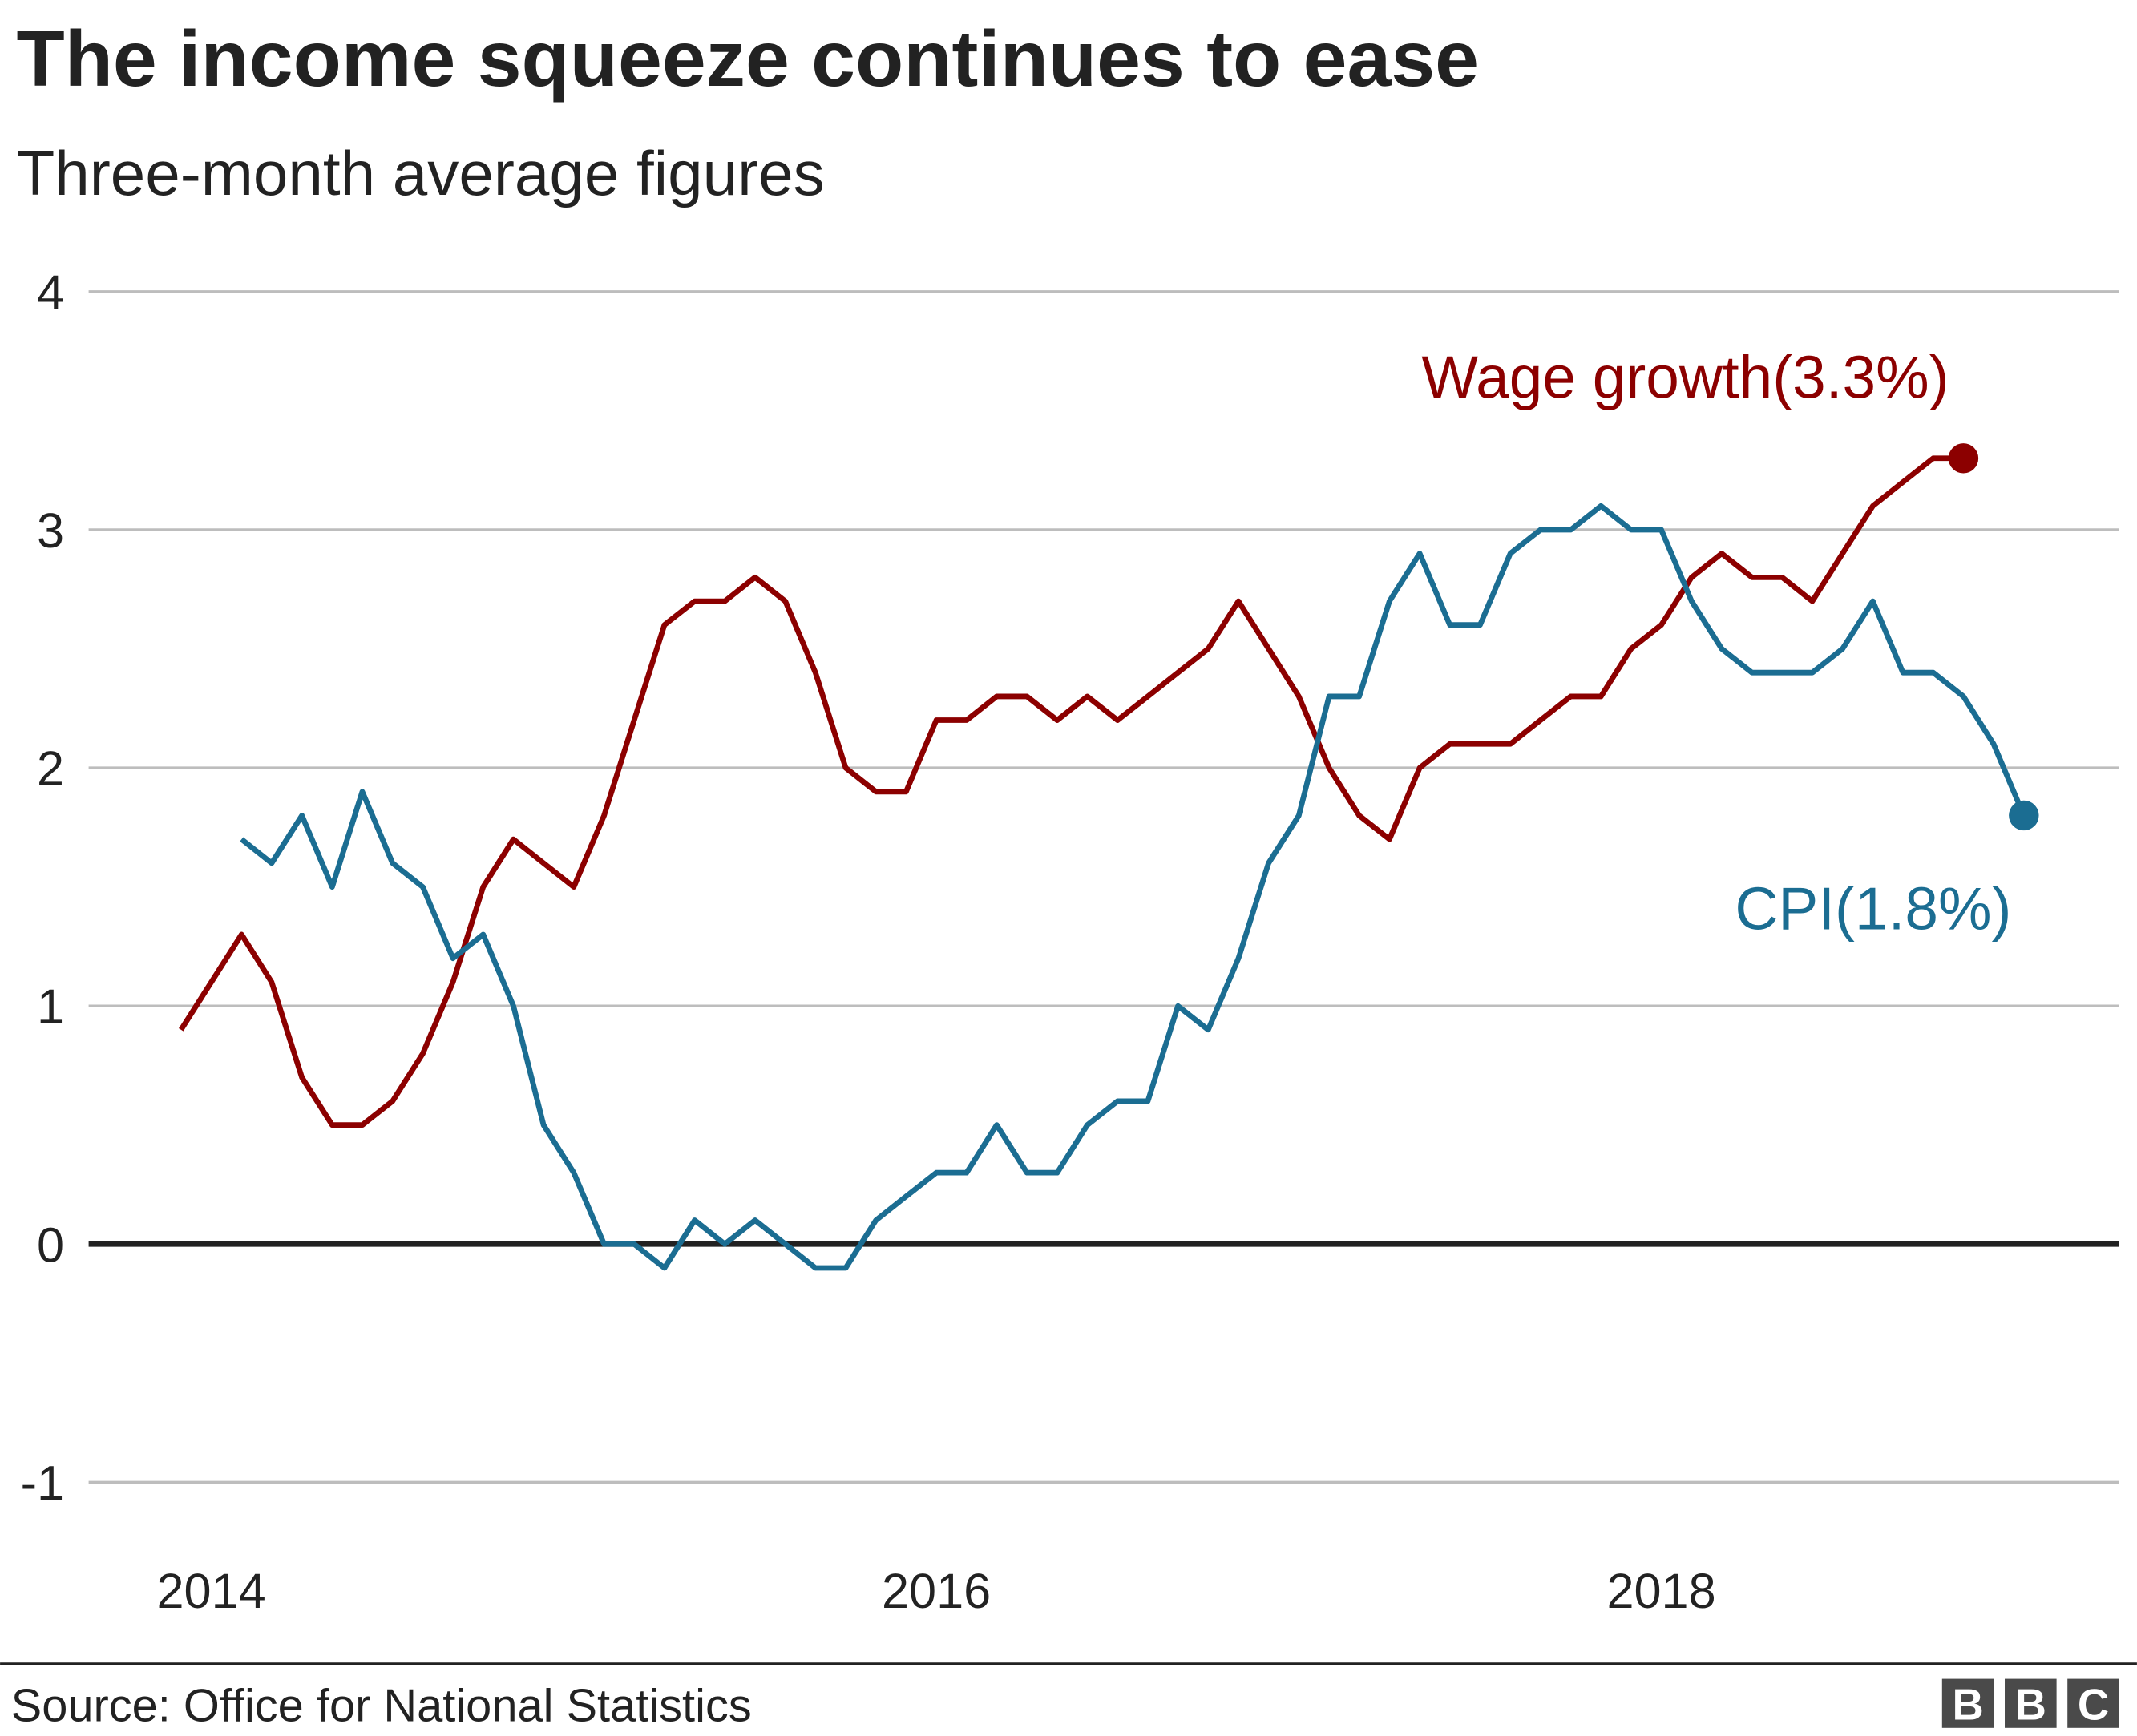  Describe the element at coordinates (1964, 459) in the screenshot. I see `wage-growth-end-marker` at that location.